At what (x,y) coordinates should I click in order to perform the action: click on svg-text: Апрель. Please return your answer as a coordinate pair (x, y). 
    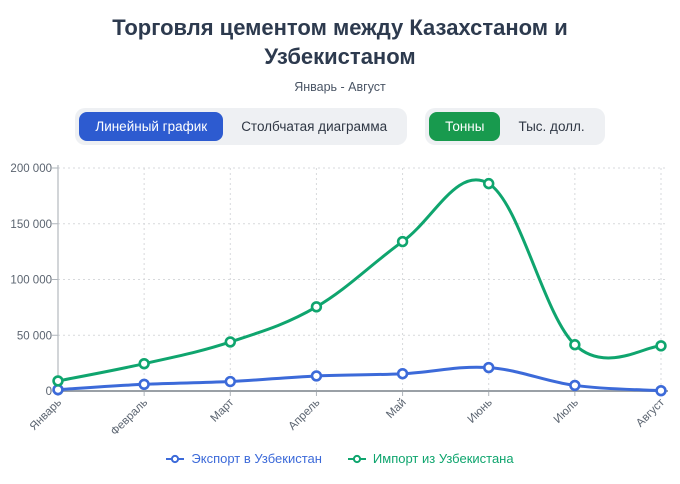
    Looking at the image, I should click on (304, 415).